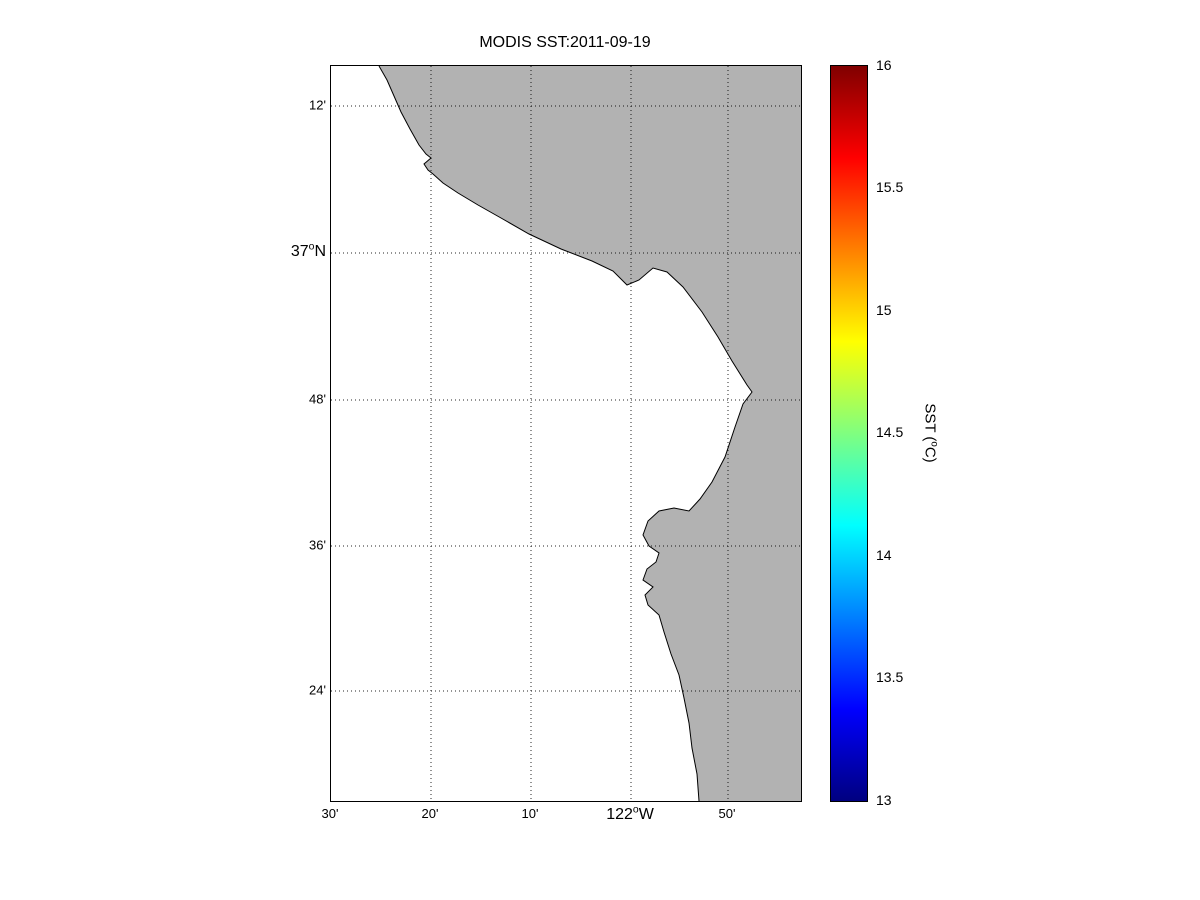 The width and height of the screenshot is (1200, 900). Describe the element at coordinates (727, 813) in the screenshot. I see `x-tick-label-50min: 50'` at that location.